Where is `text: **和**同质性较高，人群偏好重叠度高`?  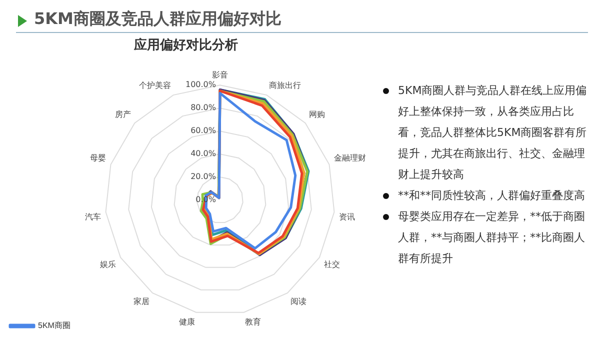
text: **和**同质性较高，人群偏好重叠度高 is located at coordinates (491, 196).